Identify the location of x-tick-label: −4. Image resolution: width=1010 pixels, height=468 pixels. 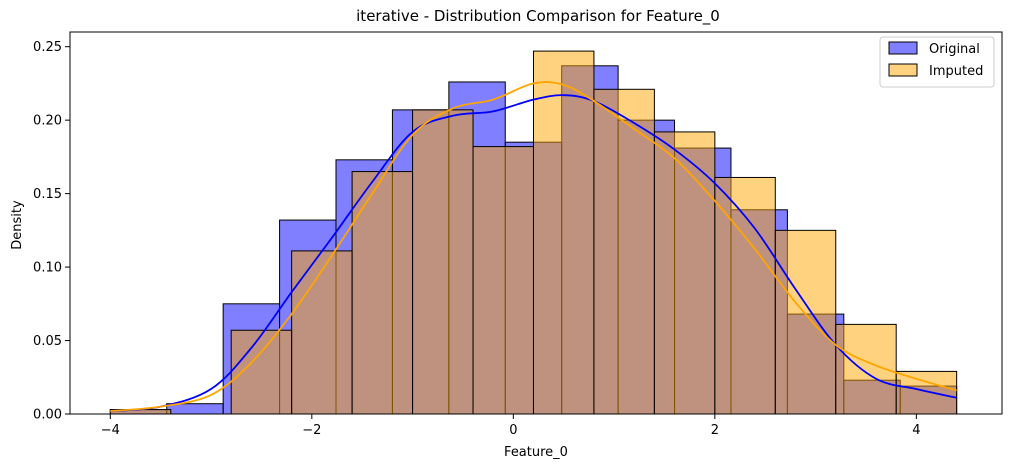
(110, 430).